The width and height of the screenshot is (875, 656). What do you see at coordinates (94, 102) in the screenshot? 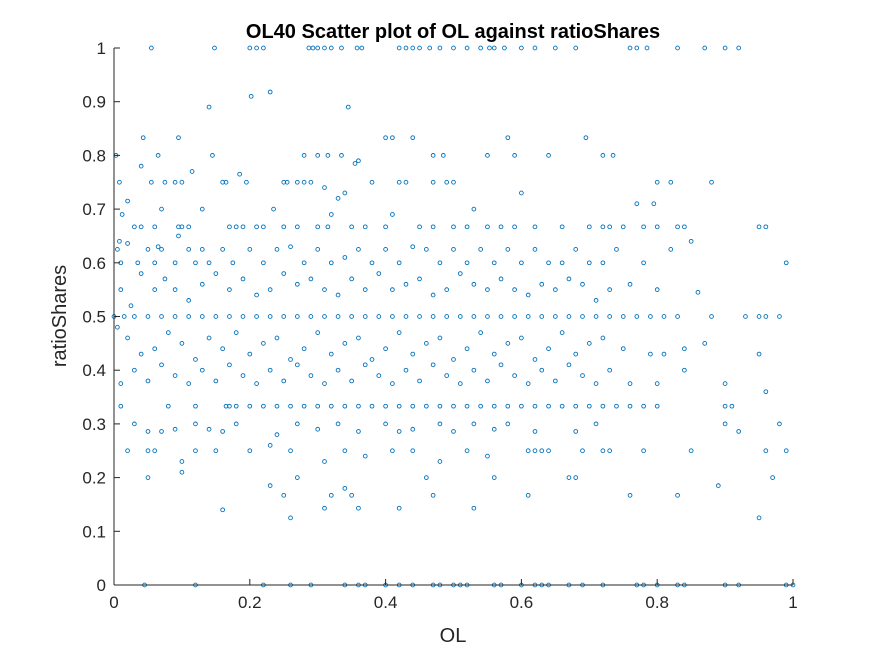
I see `y-tick-label: 0.9` at bounding box center [94, 102].